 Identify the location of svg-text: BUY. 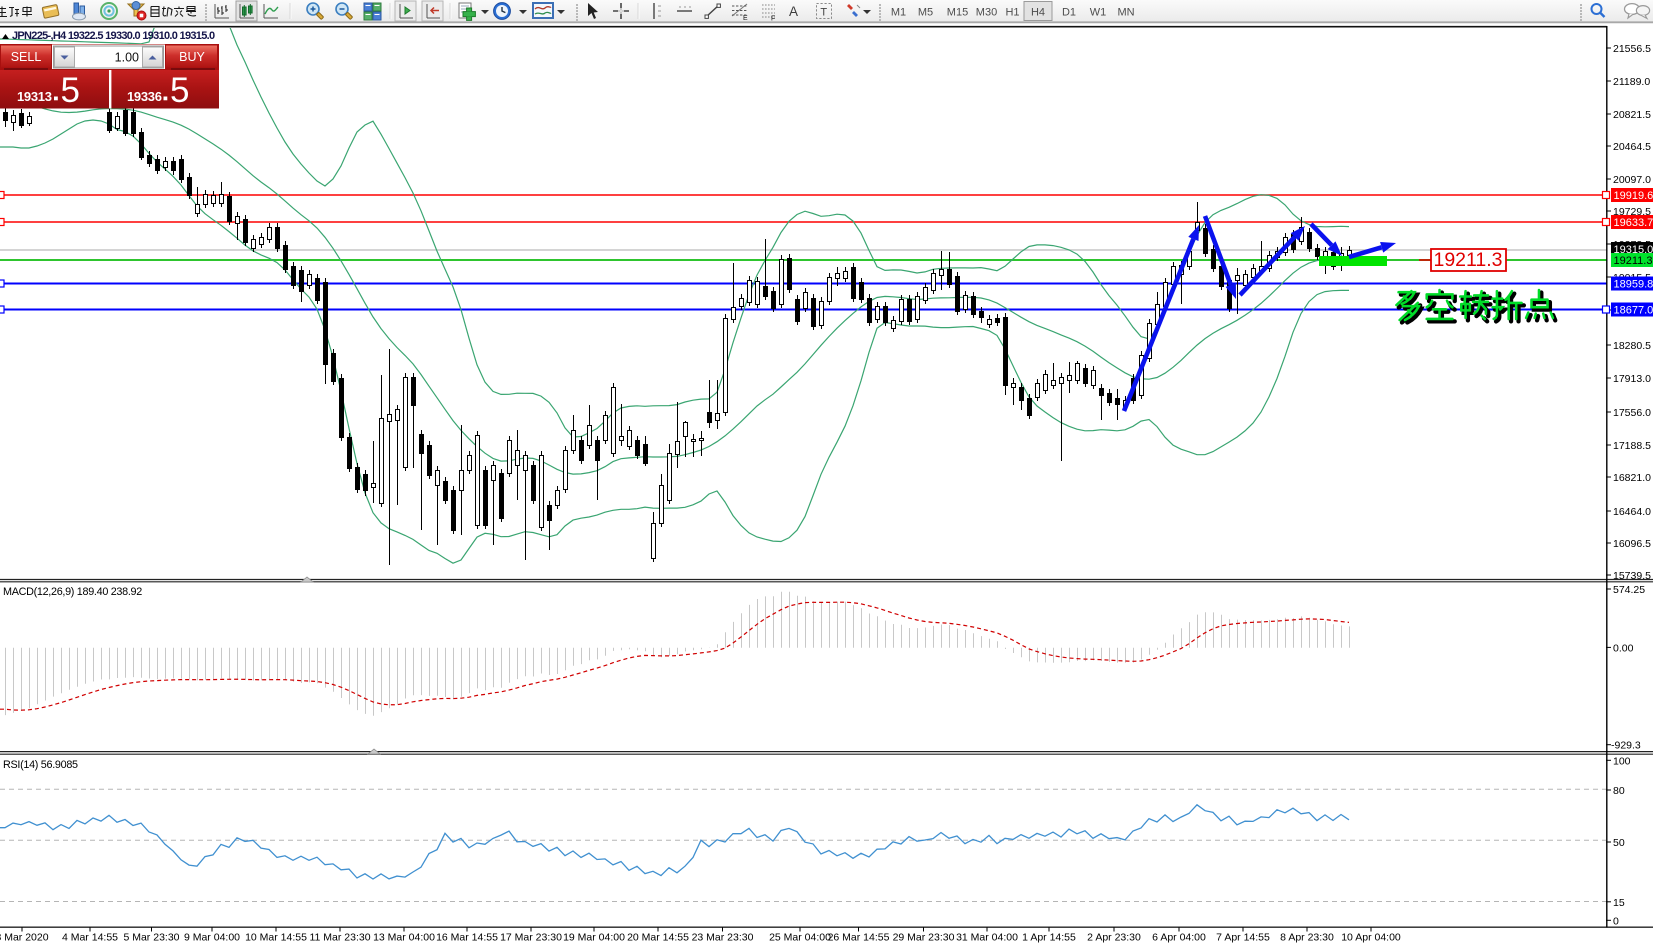
(192, 57).